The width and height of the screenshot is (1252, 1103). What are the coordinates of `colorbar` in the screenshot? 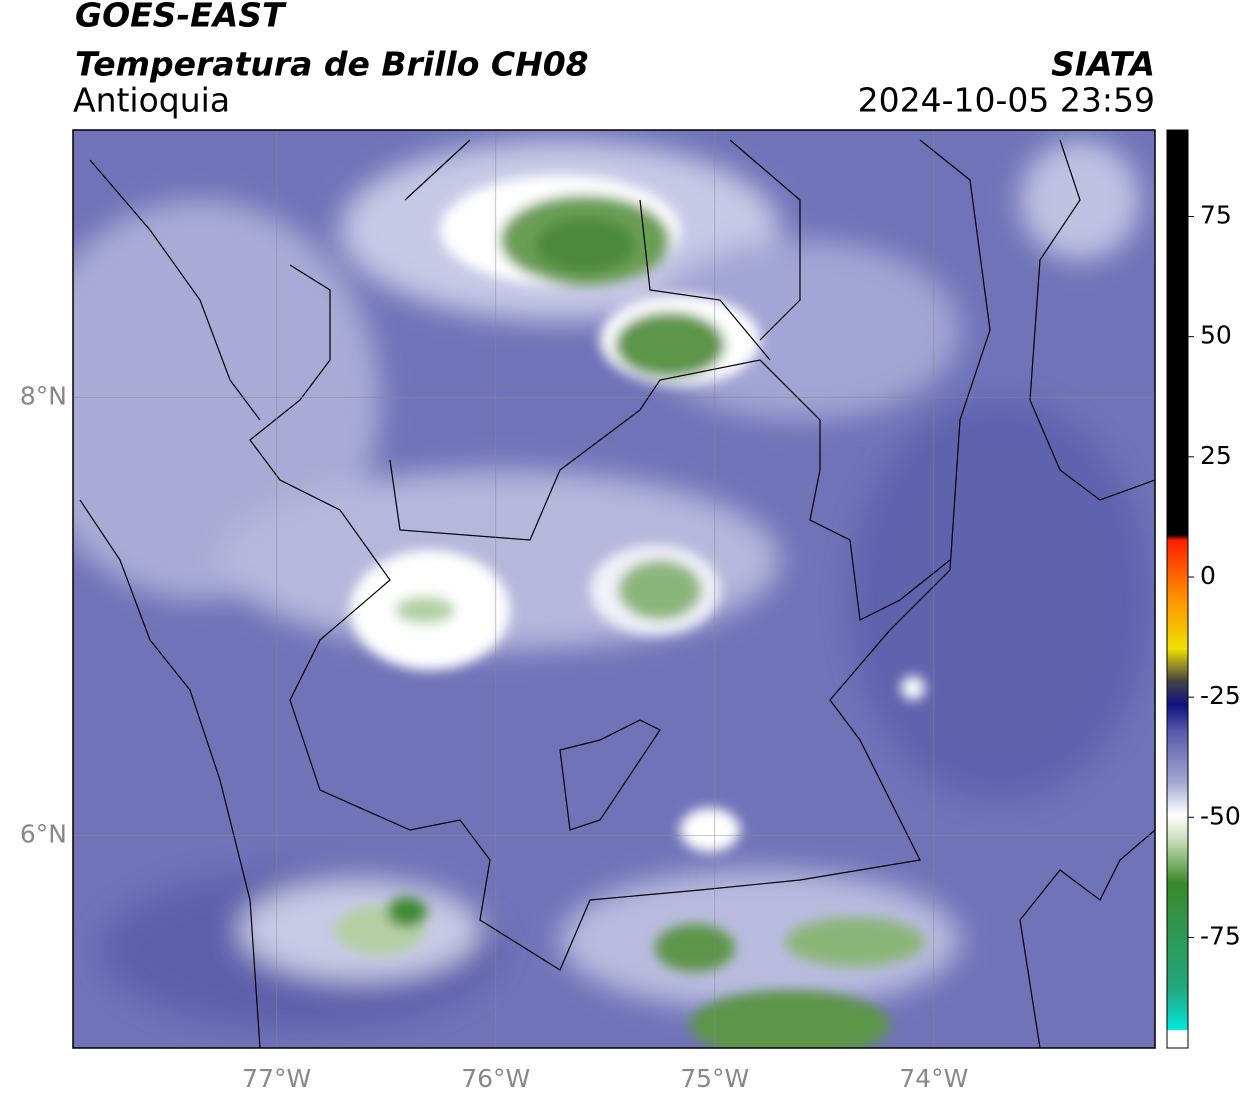 It's located at (1177, 589).